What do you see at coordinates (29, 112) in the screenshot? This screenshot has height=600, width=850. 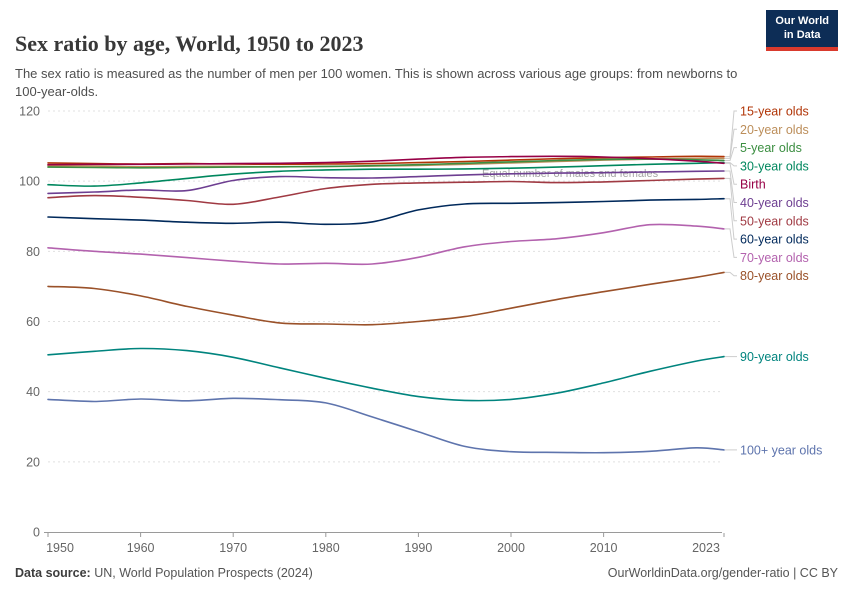 I see `y-tick-label: 120` at bounding box center [29, 112].